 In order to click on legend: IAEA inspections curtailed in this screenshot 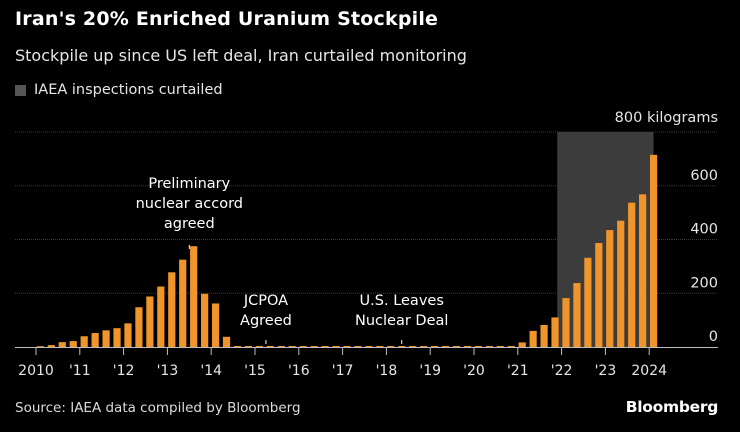, I will do `click(119, 90)`.